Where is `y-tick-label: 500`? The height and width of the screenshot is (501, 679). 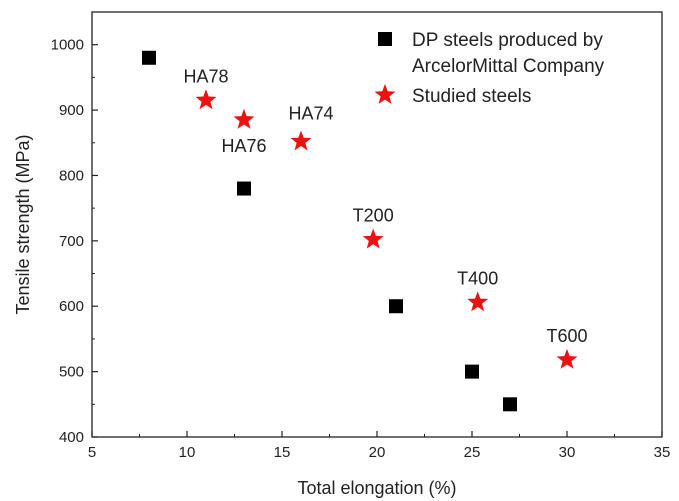
y-tick-label: 500 is located at coordinates (71, 372).